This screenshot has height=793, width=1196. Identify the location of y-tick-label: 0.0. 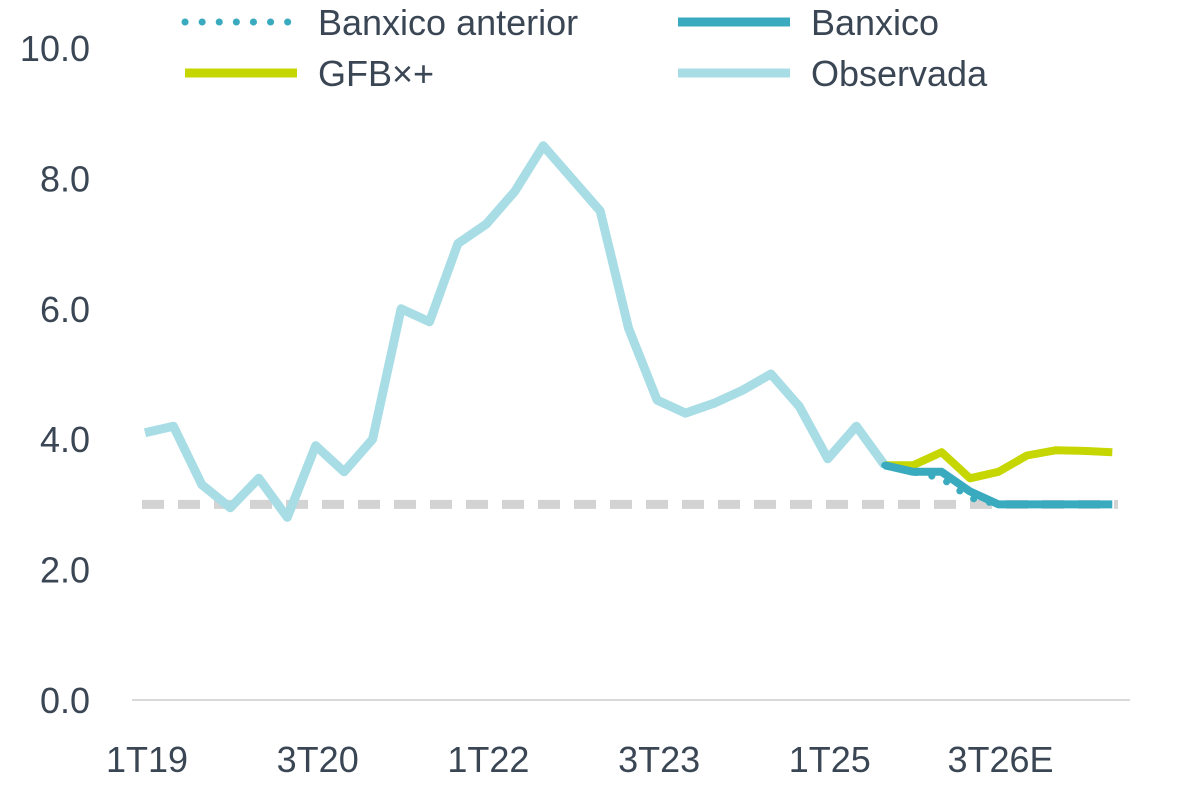
(65, 700).